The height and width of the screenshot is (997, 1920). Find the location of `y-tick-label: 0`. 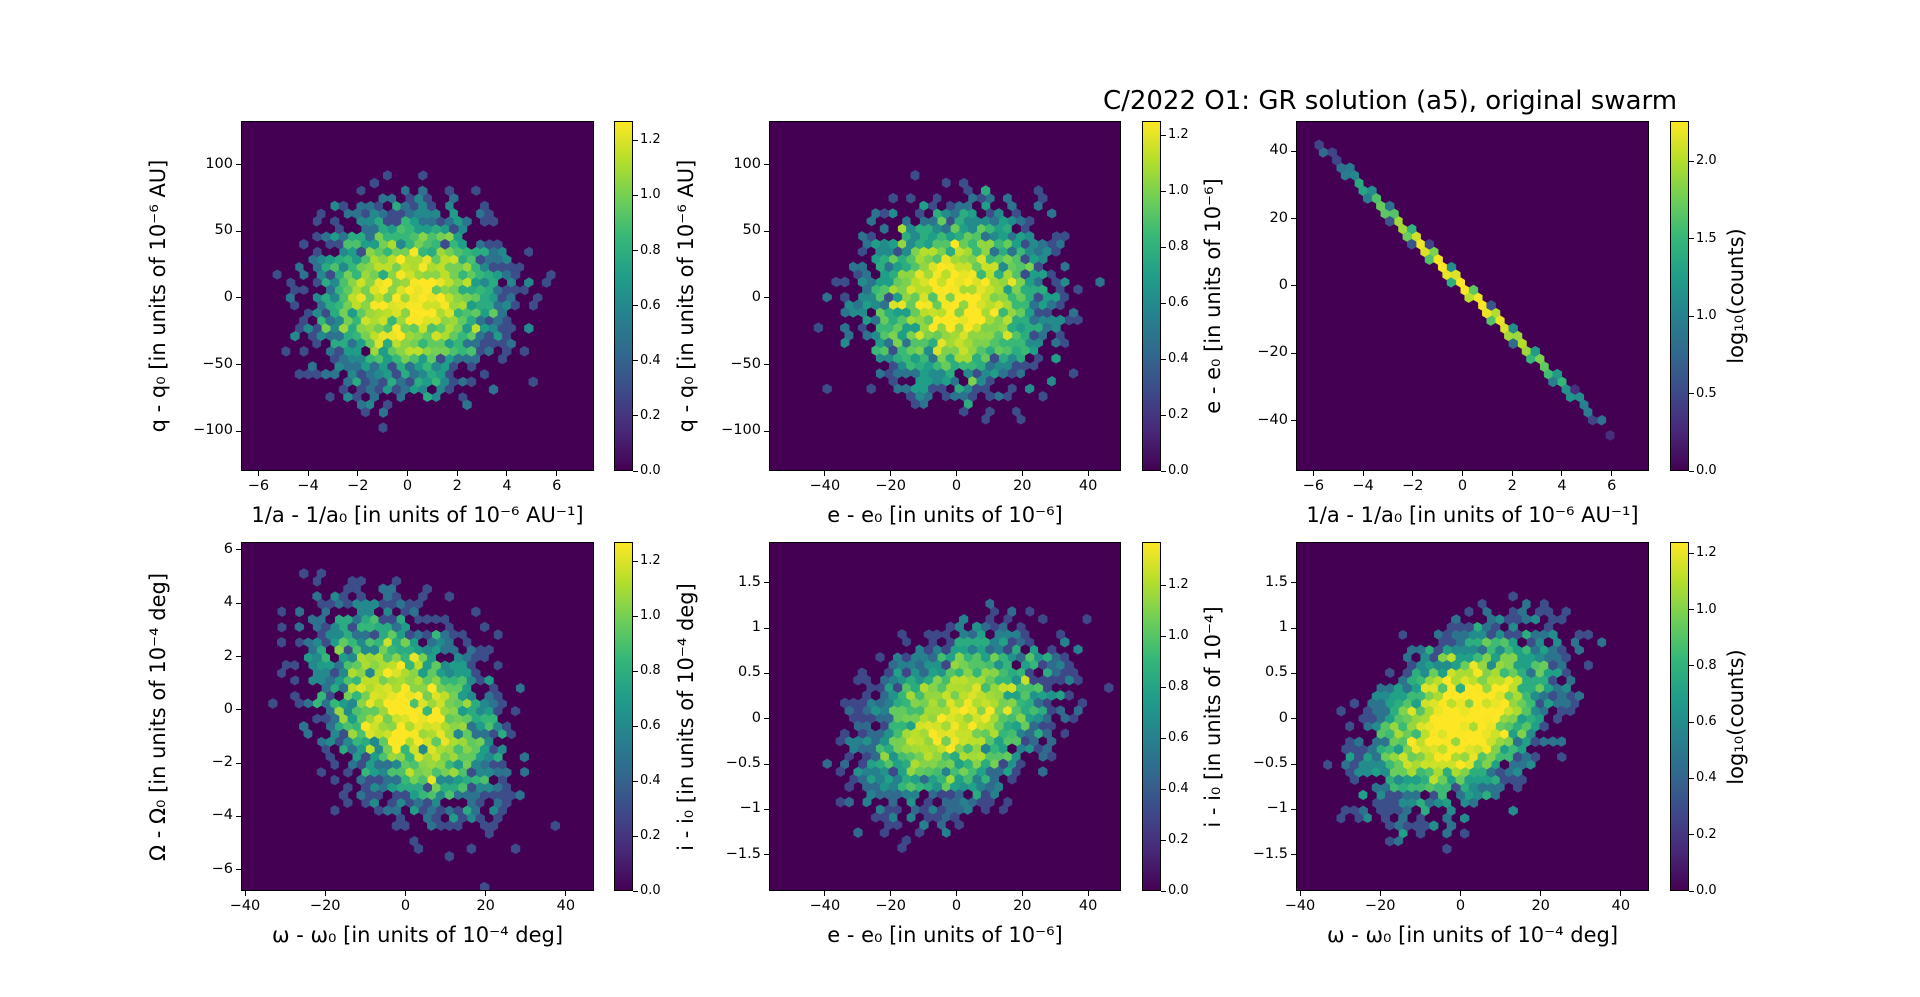

y-tick-label: 0 is located at coordinates (1283, 284).